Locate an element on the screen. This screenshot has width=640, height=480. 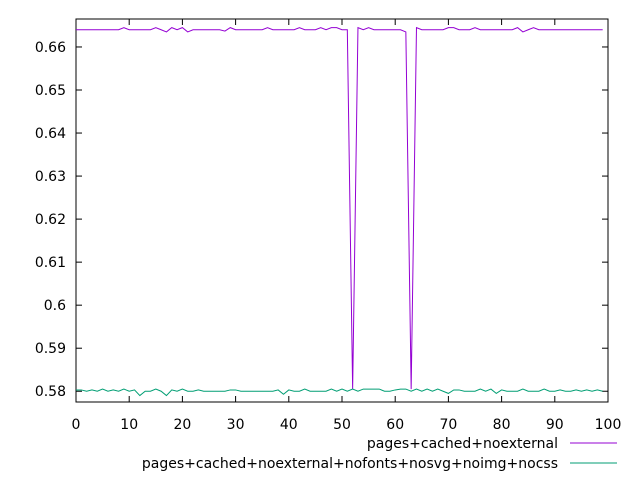
x-tick-label: 50 is located at coordinates (342, 425).